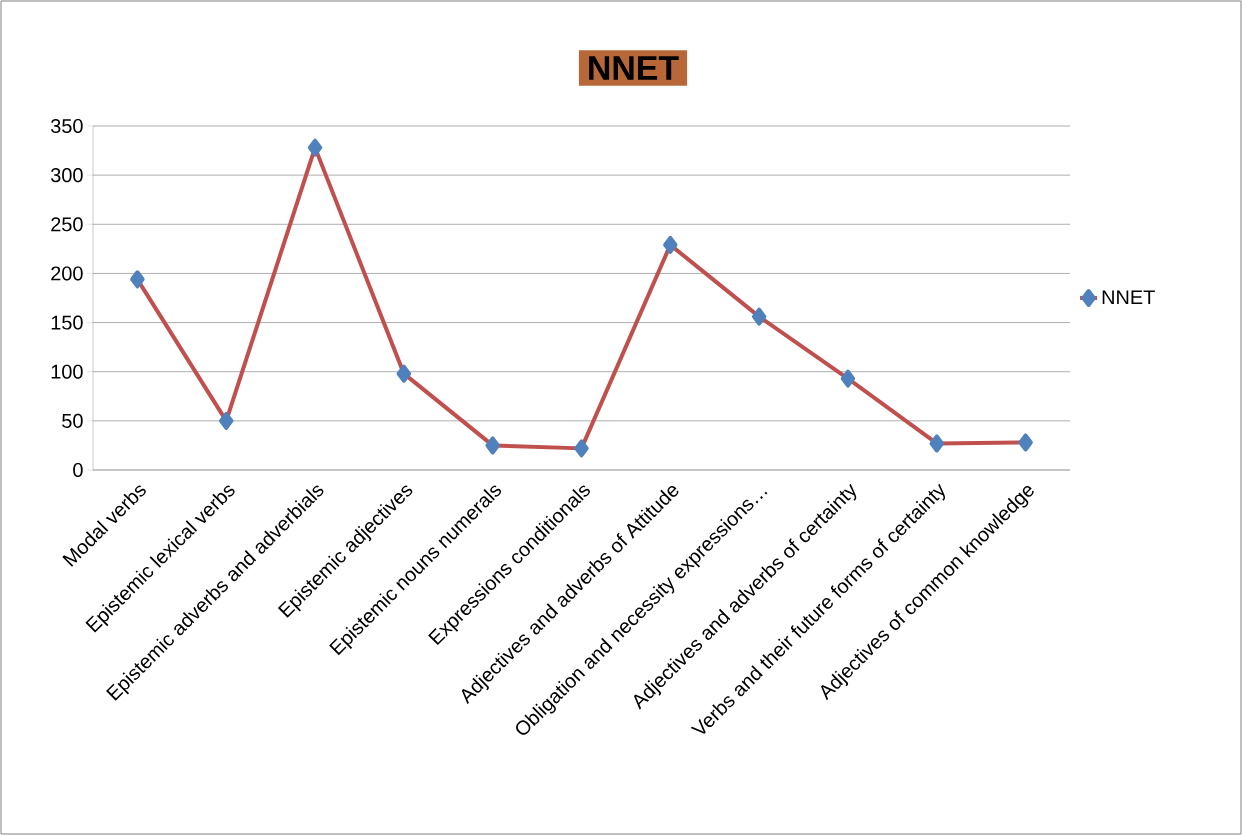 This screenshot has width=1242, height=835. I want to click on legend-label: NNET, so click(1128, 297).